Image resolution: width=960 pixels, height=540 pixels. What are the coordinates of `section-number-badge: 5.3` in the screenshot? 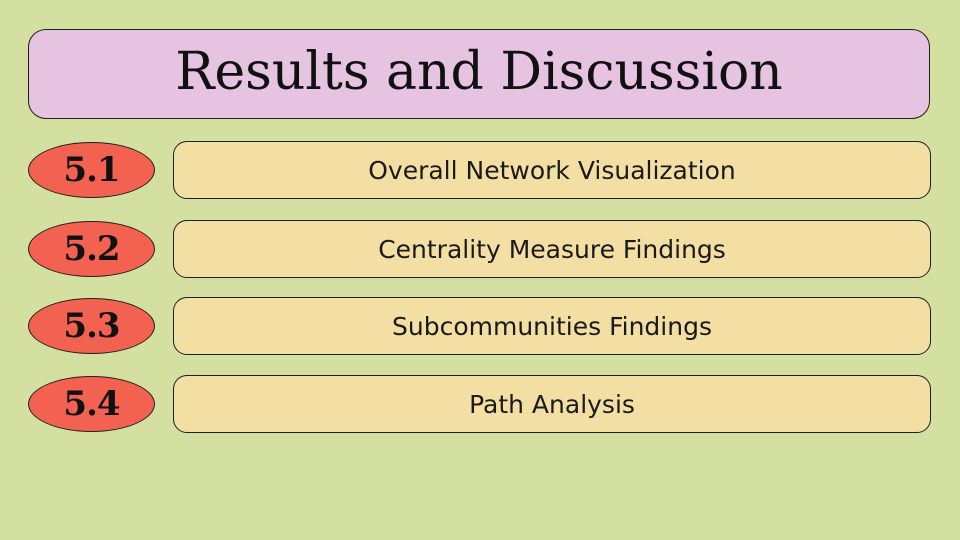 It's located at (91, 326).